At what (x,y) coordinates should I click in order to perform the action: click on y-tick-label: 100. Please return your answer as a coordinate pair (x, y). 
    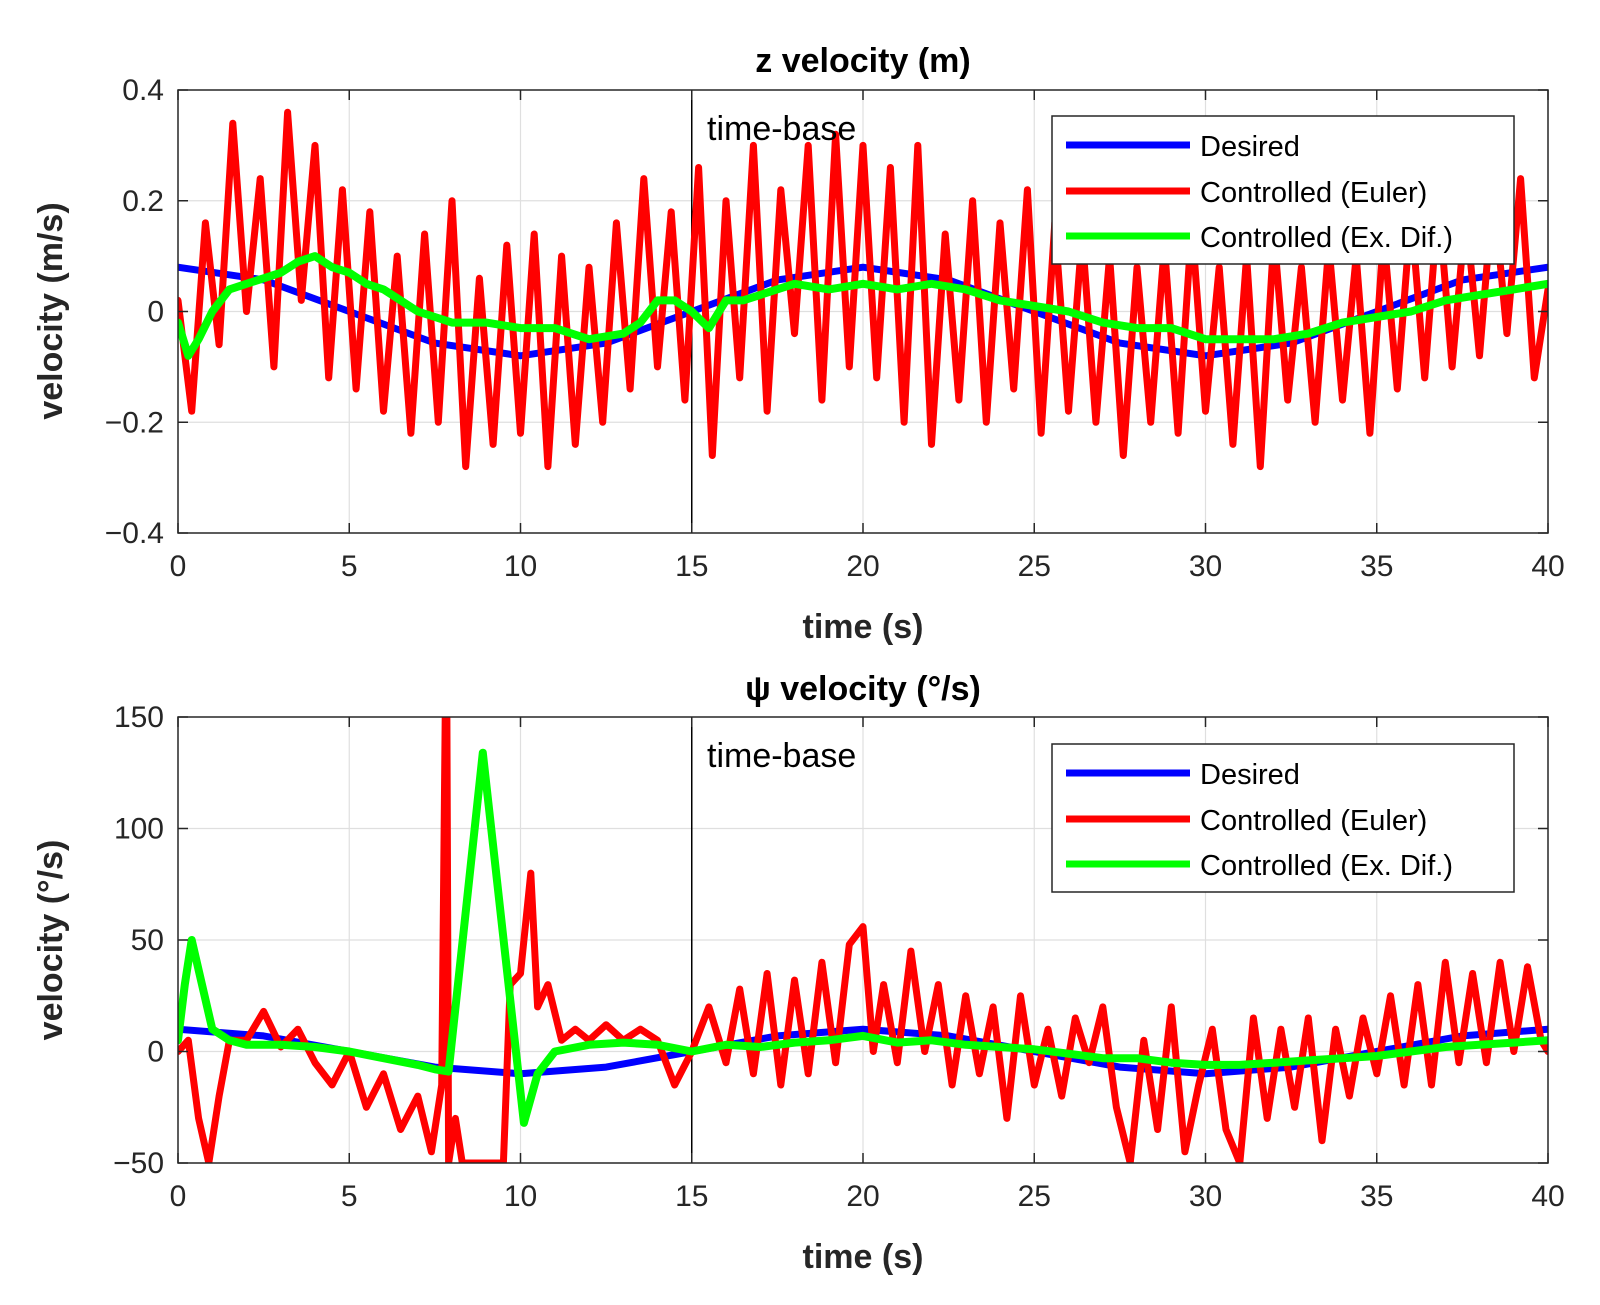
    Looking at the image, I should click on (139, 829).